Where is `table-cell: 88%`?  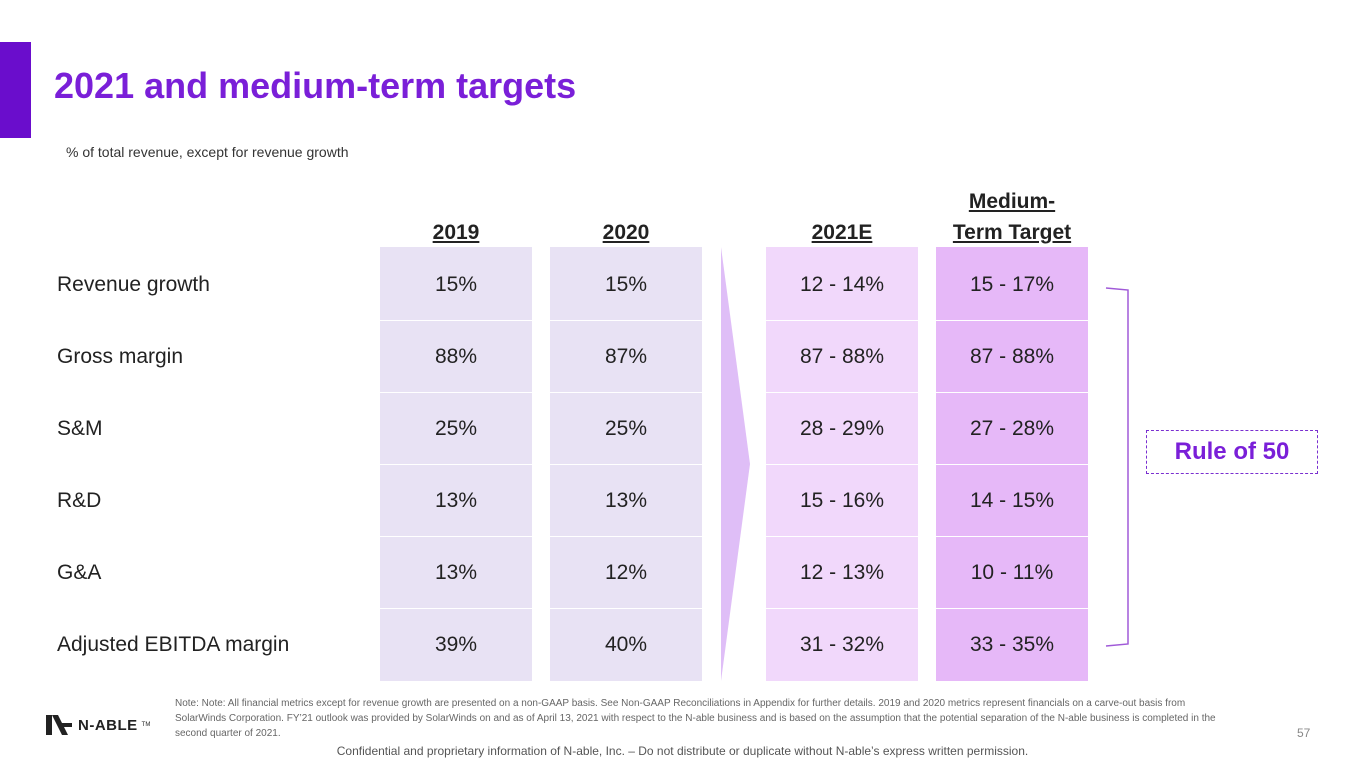 table-cell: 88% is located at coordinates (456, 357).